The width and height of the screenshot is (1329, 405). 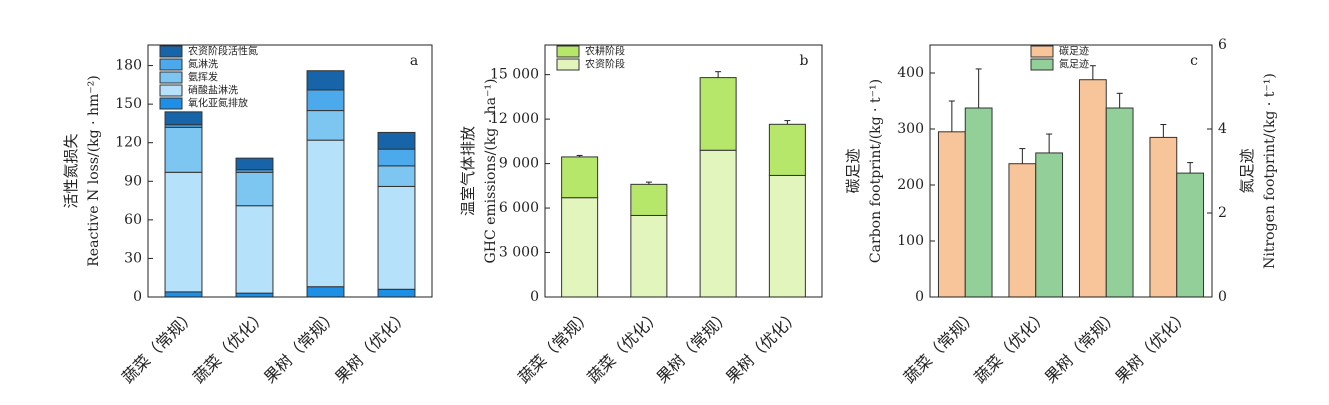 What do you see at coordinates (1222, 297) in the screenshot?
I see `y2-tick-label: 0` at bounding box center [1222, 297].